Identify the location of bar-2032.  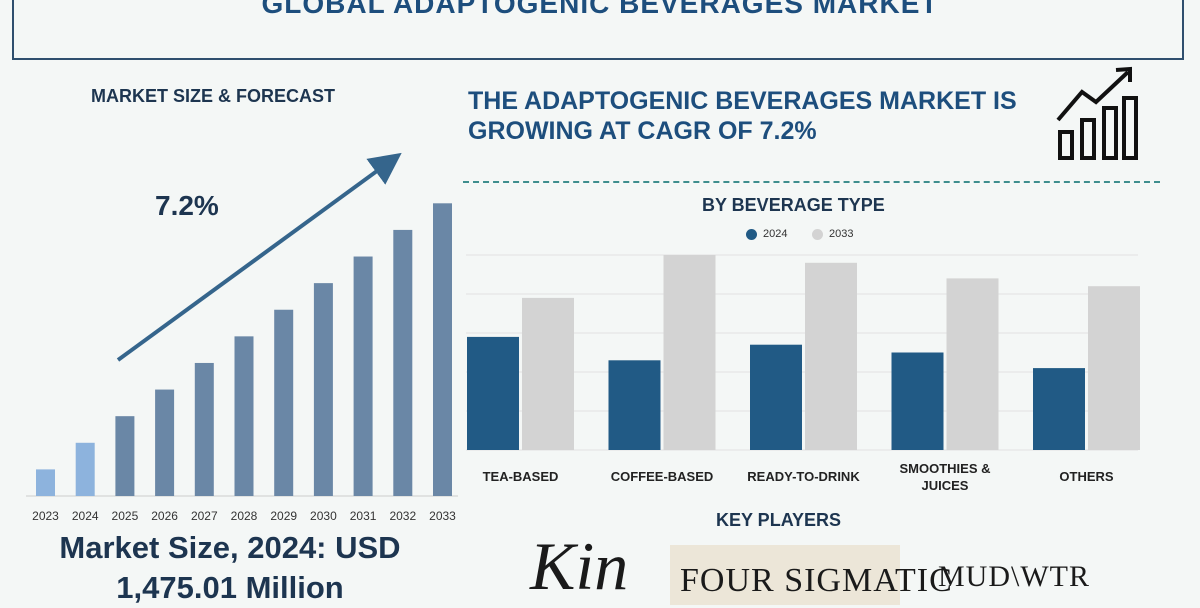
(403, 363).